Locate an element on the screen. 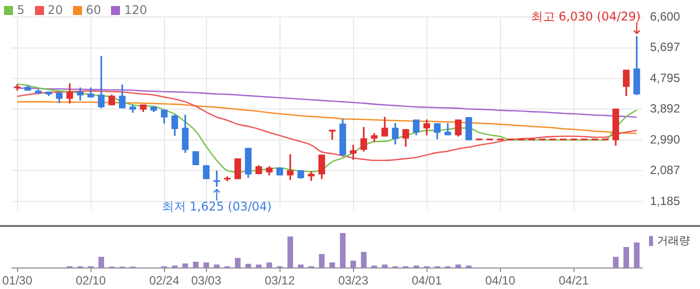 The image size is (700, 289). x-tick-label: 02/10 is located at coordinates (91, 281).